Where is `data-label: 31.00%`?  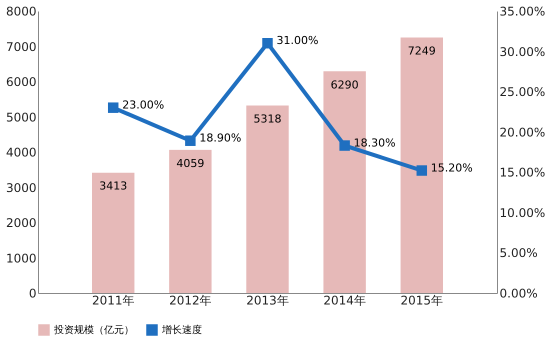
data-label: 31.00% is located at coordinates (297, 41).